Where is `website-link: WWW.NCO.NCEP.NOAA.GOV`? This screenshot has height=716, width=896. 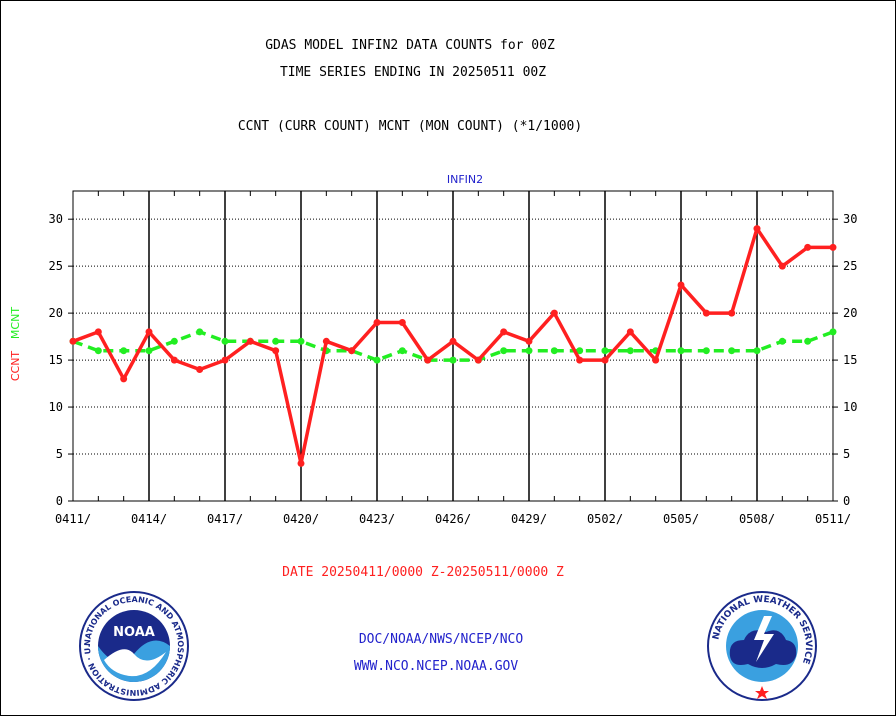 website-link: WWW.NCO.NCEP.NOAA.GOV is located at coordinates (436, 666).